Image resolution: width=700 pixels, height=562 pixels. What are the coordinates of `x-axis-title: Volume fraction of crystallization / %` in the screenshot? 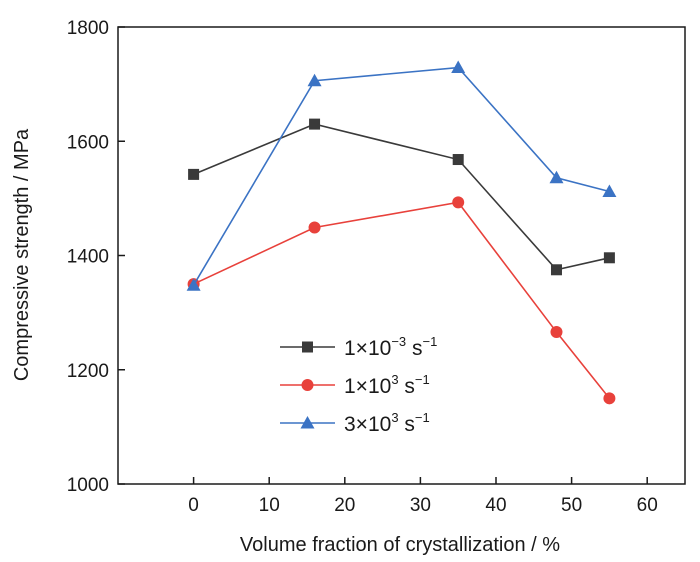 It's located at (400, 545).